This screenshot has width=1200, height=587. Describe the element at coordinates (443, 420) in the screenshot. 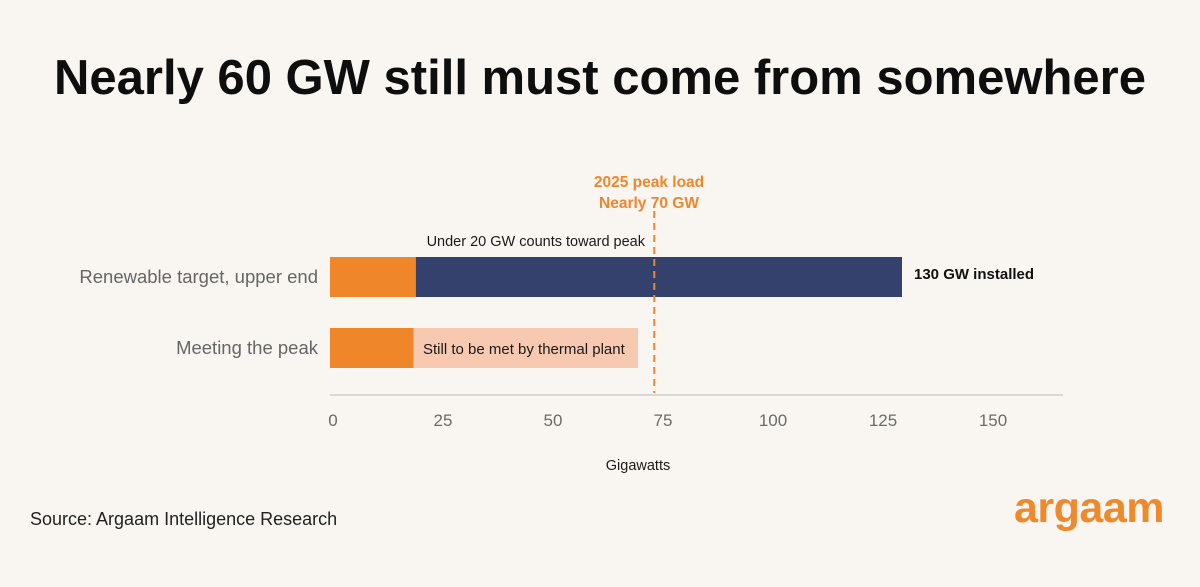

I see `x-tick-label: 25` at that location.